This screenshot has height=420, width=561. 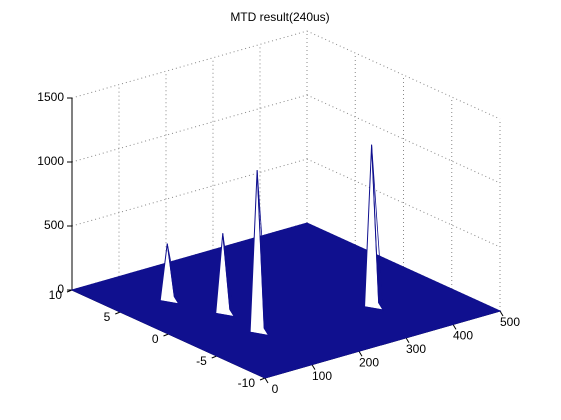 What do you see at coordinates (107, 317) in the screenshot?
I see `y-tick-label: 5` at bounding box center [107, 317].